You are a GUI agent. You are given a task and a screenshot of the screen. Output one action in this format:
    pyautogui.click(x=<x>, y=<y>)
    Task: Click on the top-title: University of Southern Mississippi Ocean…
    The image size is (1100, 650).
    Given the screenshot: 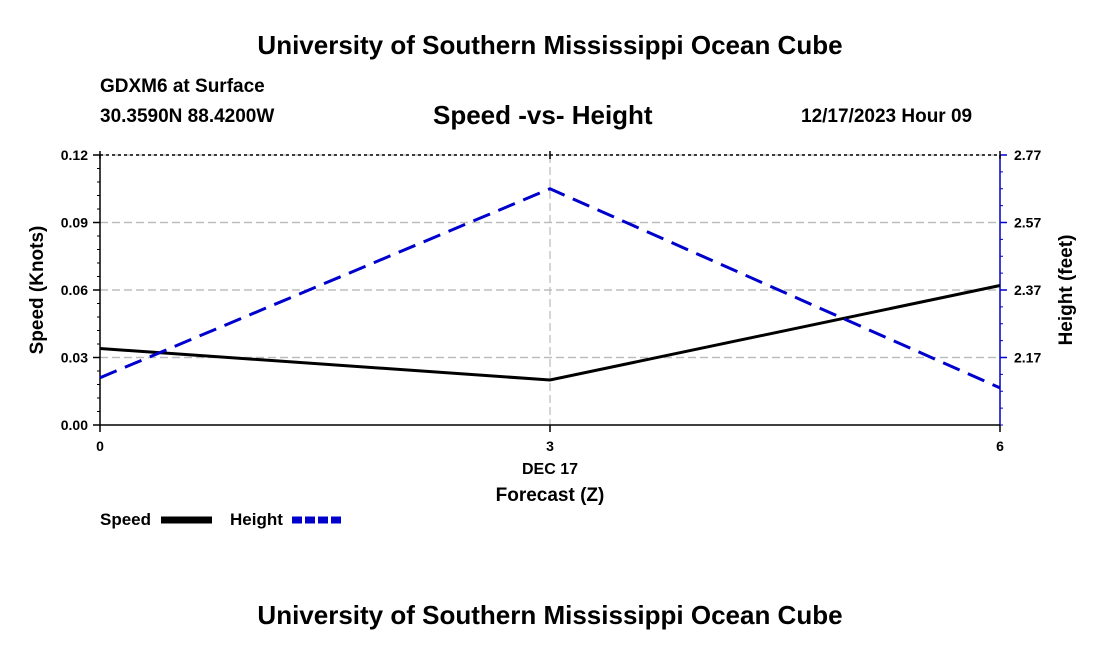 What is the action you would take?
    pyautogui.click(x=550, y=45)
    